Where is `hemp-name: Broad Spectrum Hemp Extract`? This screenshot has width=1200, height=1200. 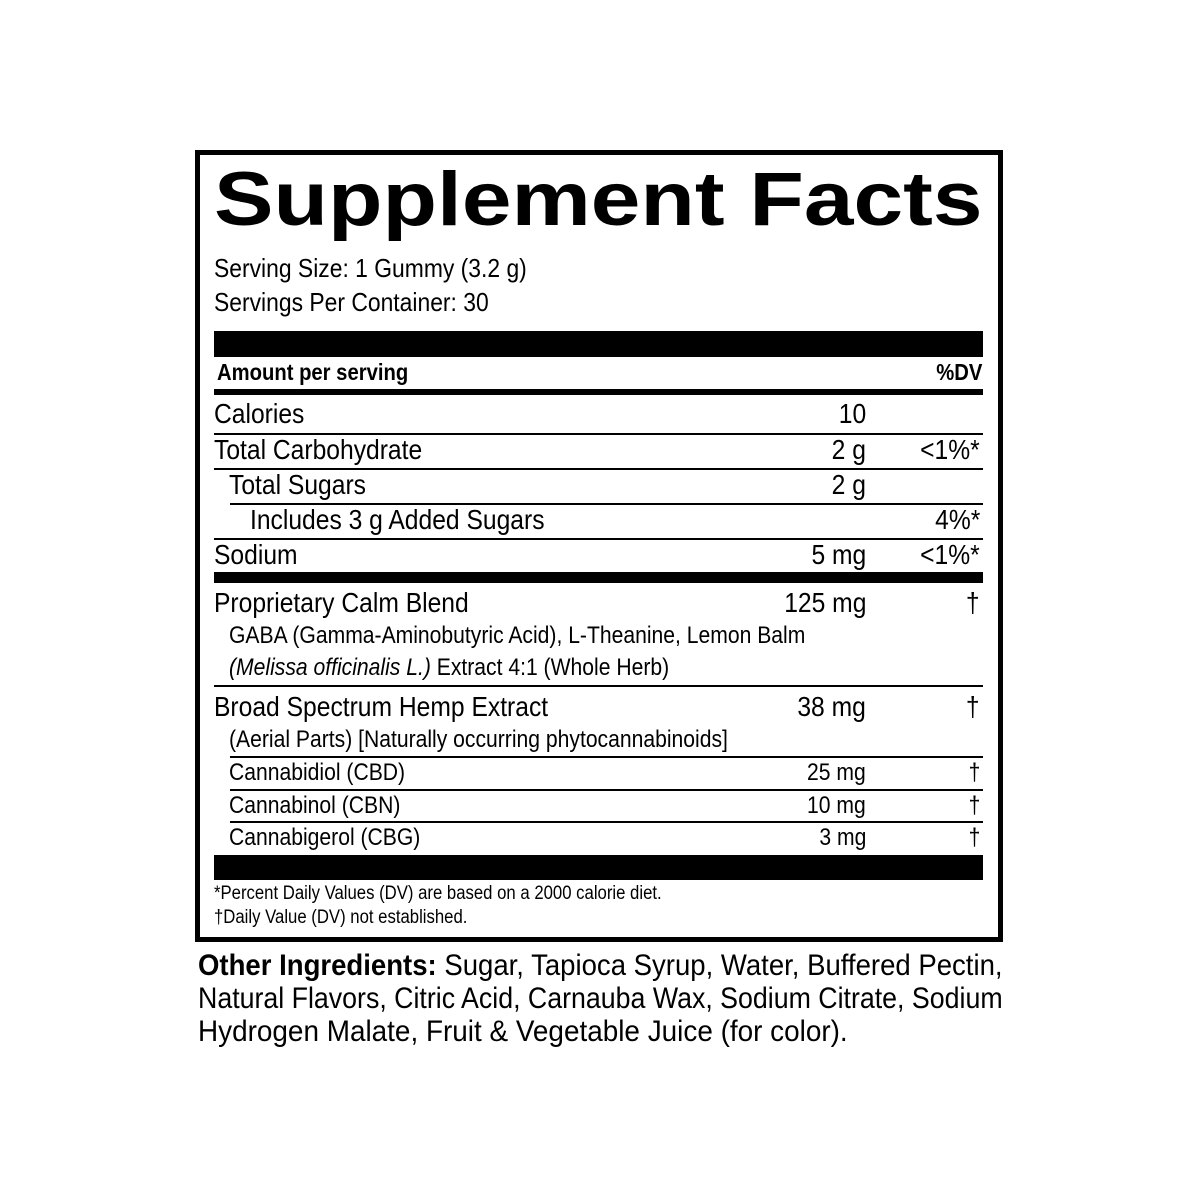
hemp-name: Broad Spectrum Hemp Extract is located at coordinates (381, 706).